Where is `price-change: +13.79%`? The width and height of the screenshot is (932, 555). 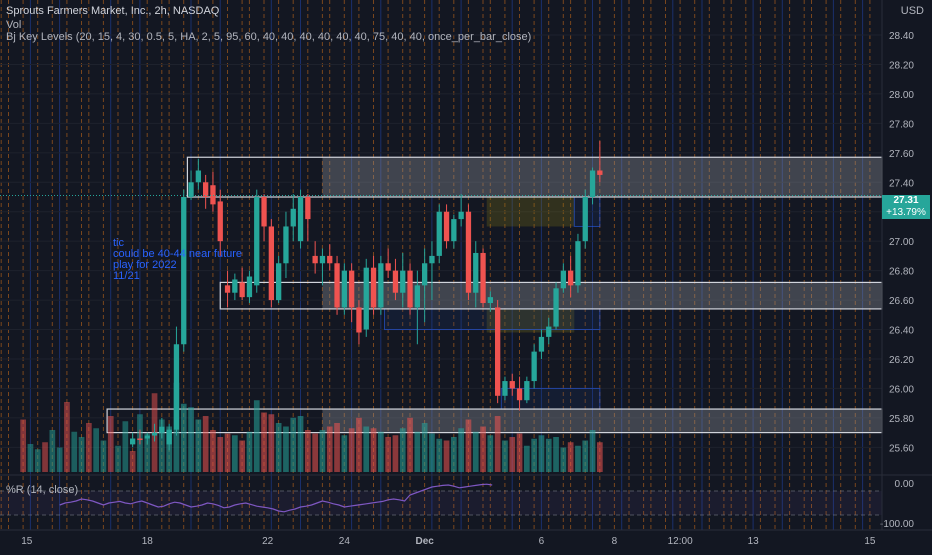 price-change: +13.79% is located at coordinates (906, 212).